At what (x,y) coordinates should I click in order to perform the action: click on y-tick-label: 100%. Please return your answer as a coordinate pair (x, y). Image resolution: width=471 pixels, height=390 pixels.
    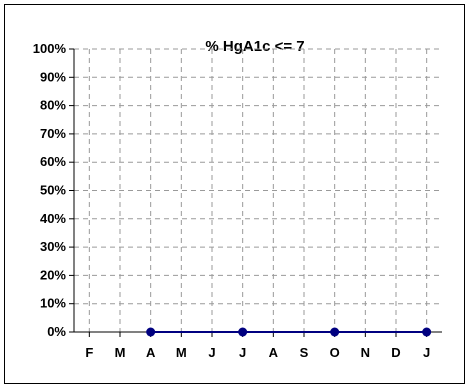
    Looking at the image, I should click on (50, 48).